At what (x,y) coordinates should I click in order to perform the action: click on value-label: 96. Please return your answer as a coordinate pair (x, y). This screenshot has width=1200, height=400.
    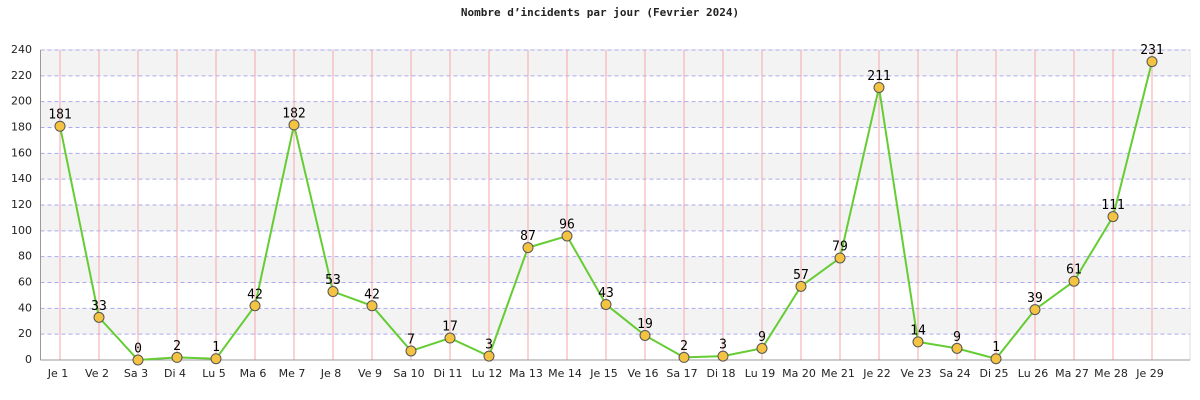
    Looking at the image, I should click on (567, 225).